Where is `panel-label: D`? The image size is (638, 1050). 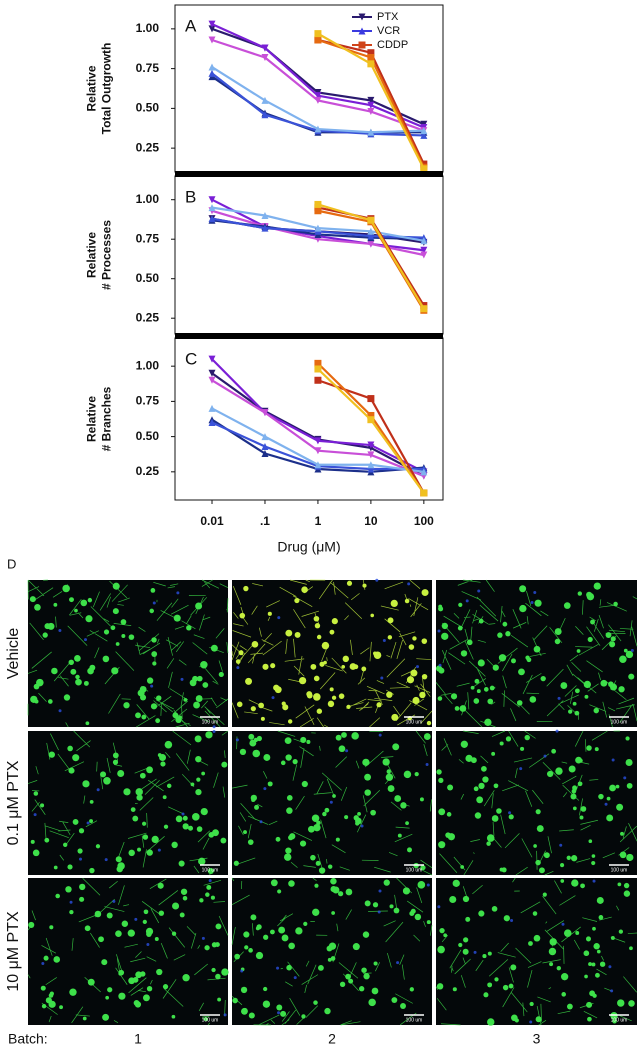
panel-label: D is located at coordinates (11, 563).